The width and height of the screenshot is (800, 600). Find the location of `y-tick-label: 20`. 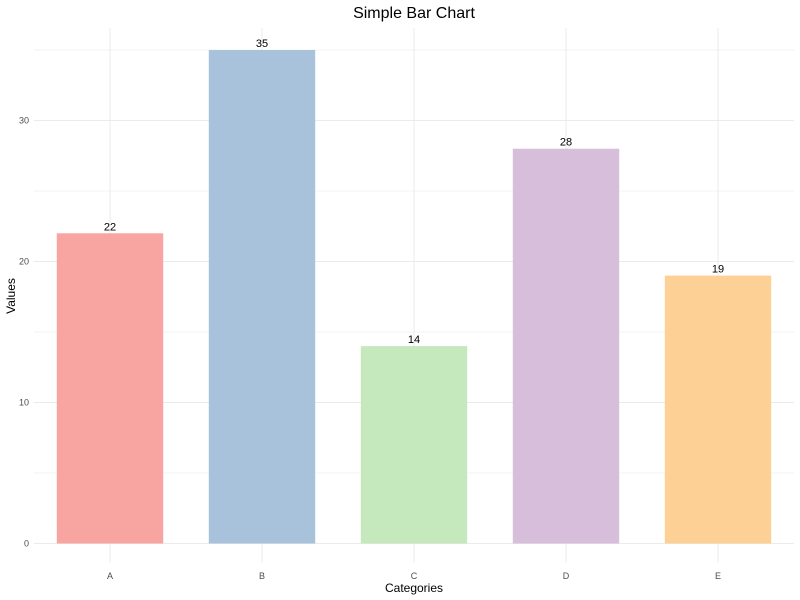

y-tick-label: 20 is located at coordinates (24, 262).